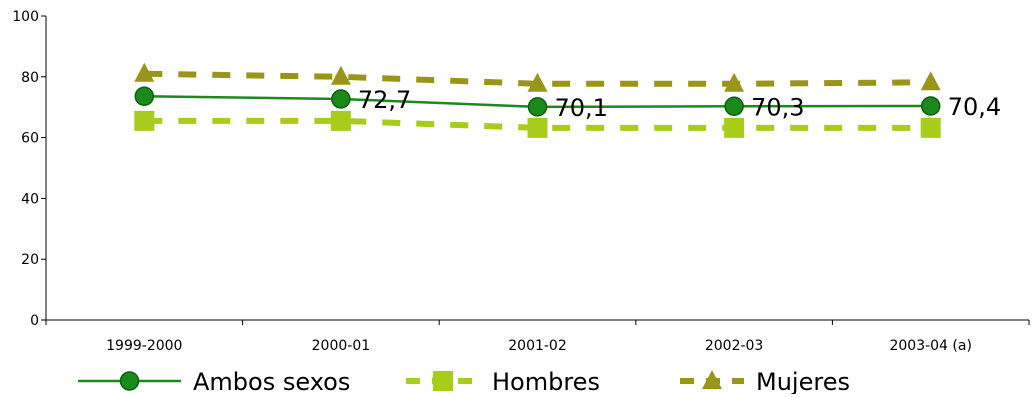 This screenshot has width=1034, height=398. What do you see at coordinates (34, 321) in the screenshot?
I see `y-tick-label: 0` at bounding box center [34, 321].